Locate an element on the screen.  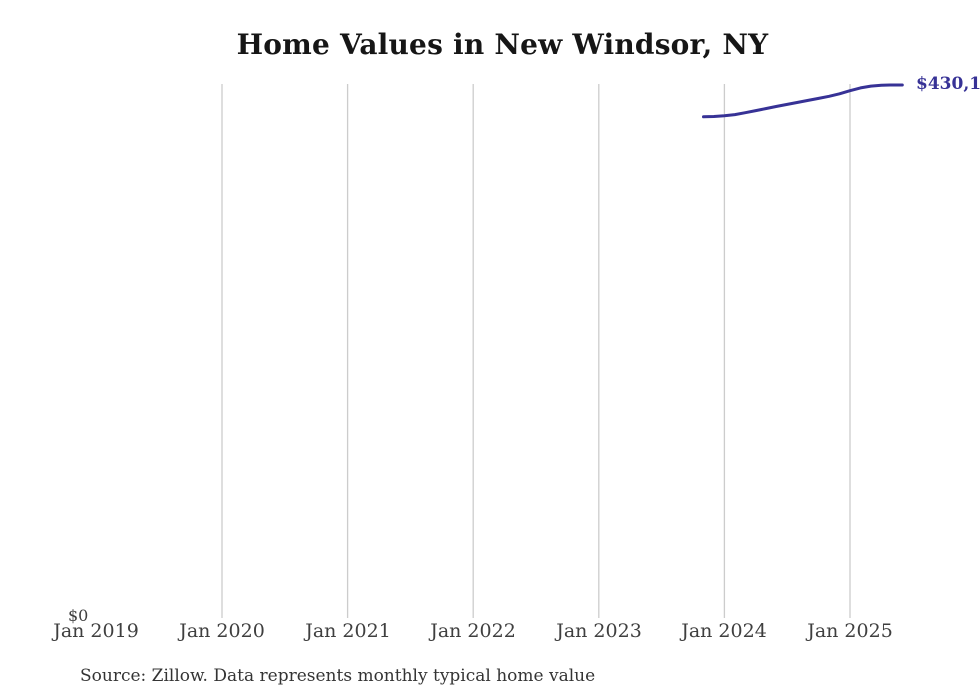
home-value-line is located at coordinates (803, 101).